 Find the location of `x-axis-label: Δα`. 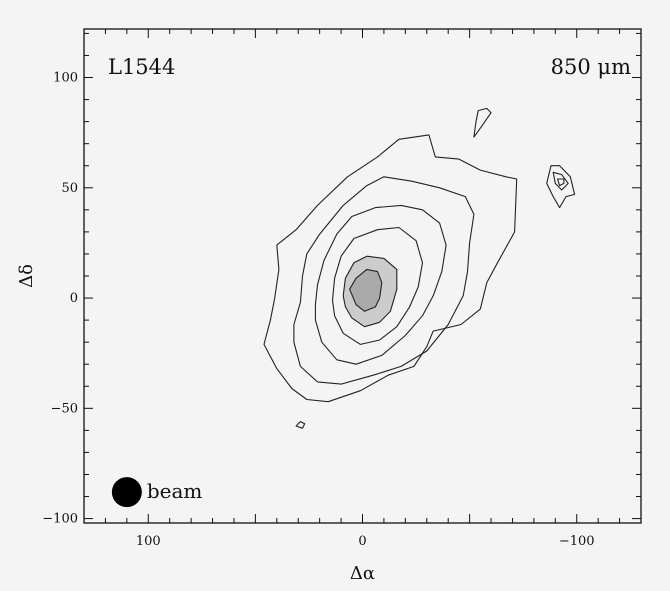

x-axis-label: Δα is located at coordinates (362, 573).